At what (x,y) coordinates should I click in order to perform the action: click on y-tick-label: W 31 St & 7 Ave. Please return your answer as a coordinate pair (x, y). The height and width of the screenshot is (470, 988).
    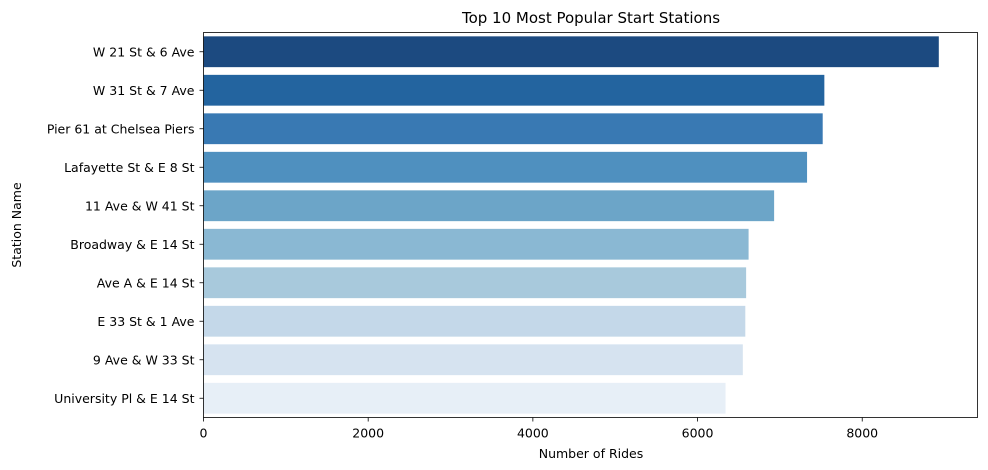
    Looking at the image, I should click on (144, 90).